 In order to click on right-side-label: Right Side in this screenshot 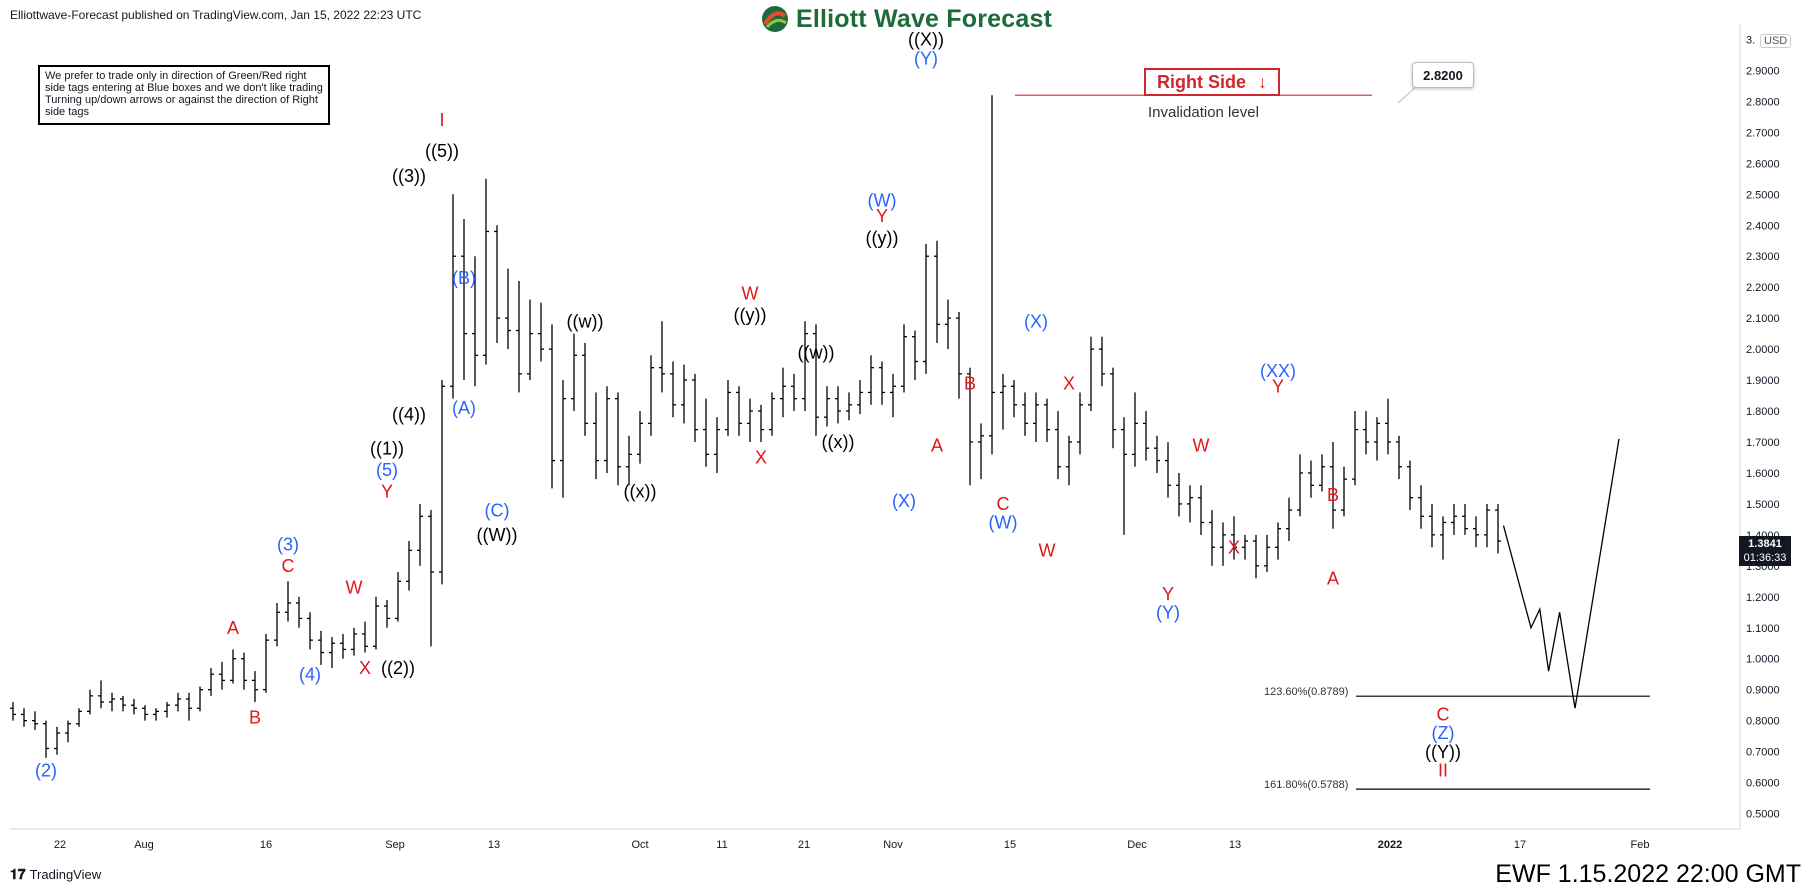, I will do `click(1201, 81)`.